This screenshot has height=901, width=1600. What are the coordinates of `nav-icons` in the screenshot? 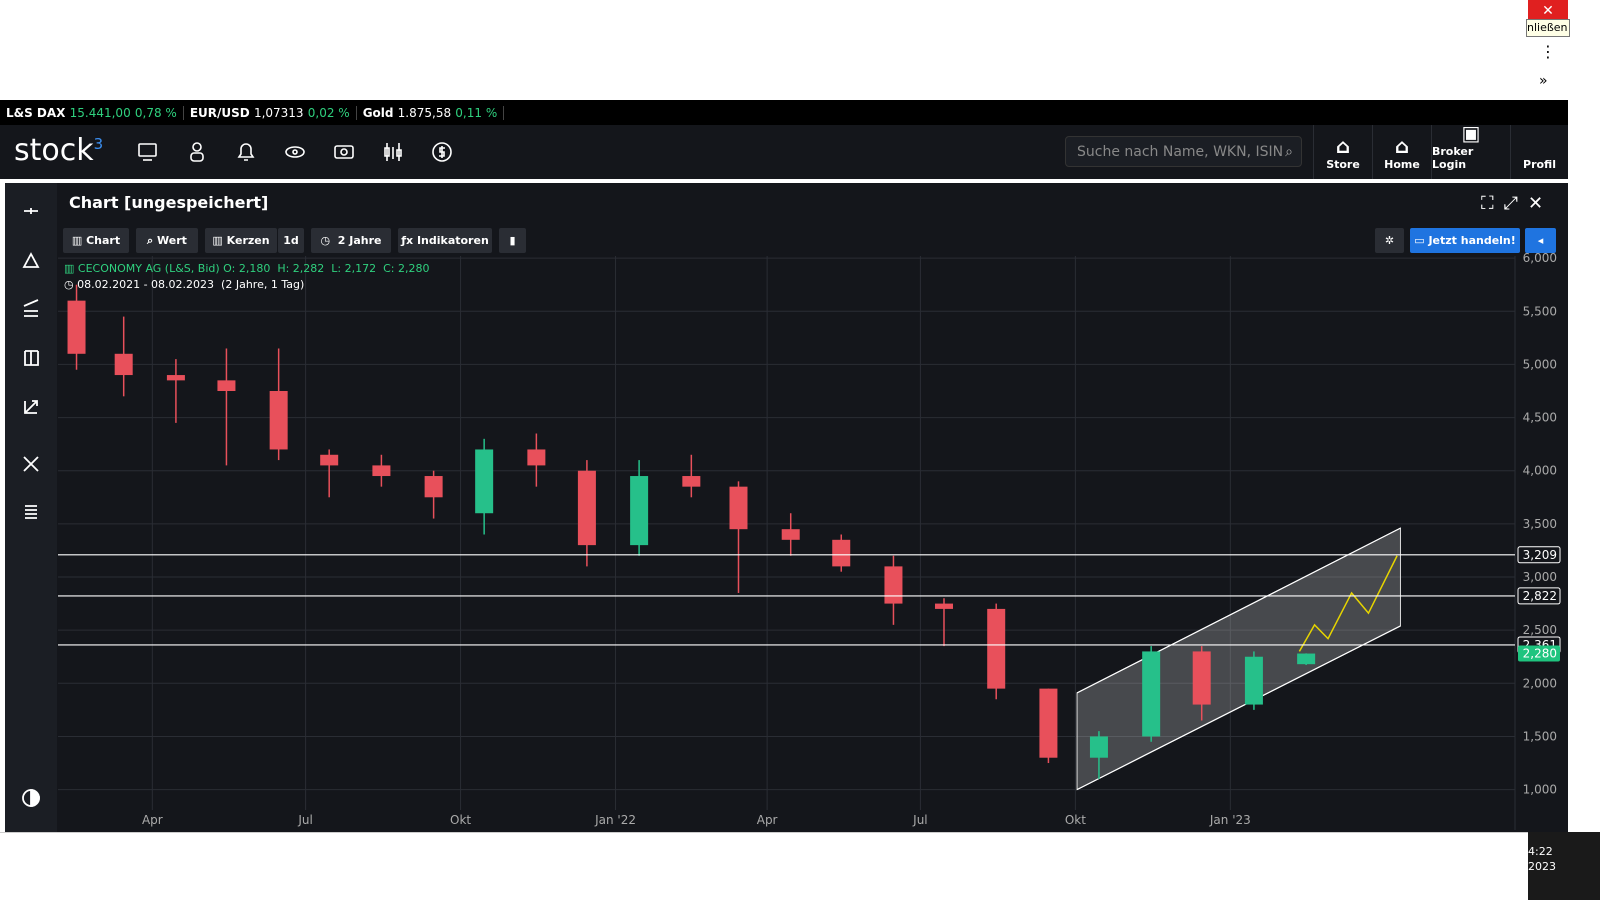 It's located at (295, 152).